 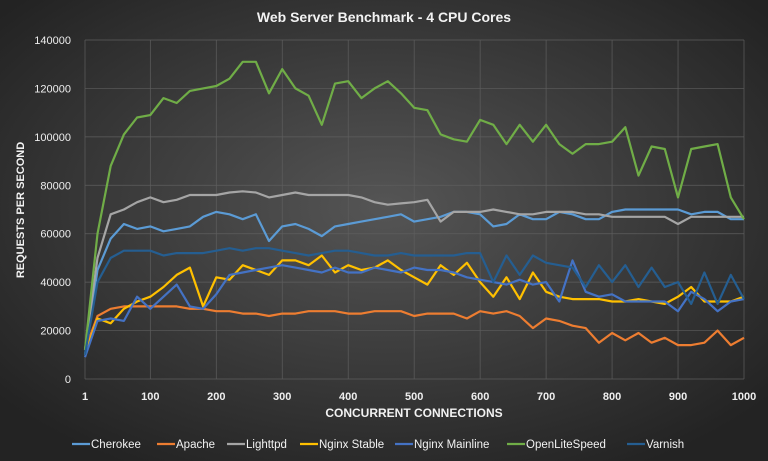 I want to click on x-tick-label: 400, so click(x=348, y=397).